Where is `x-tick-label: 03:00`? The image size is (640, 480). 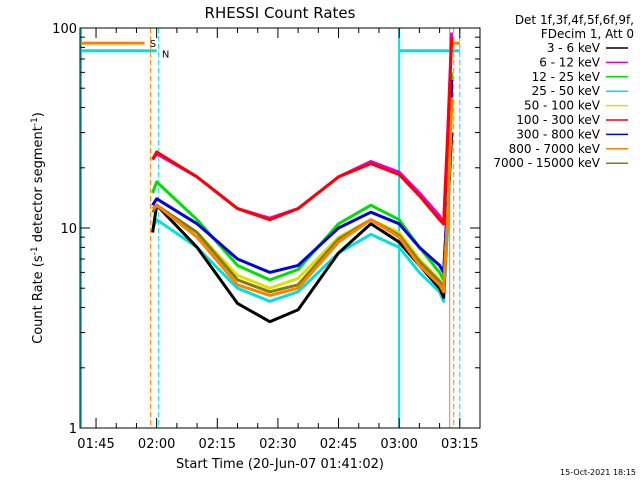
x-tick-label: 03:00 is located at coordinates (398, 444).